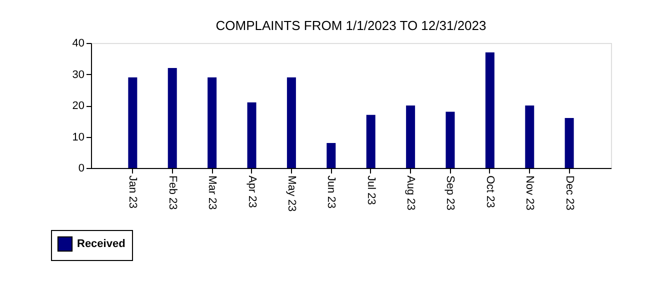 This screenshot has height=300, width=650. Describe the element at coordinates (351, 25) in the screenshot. I see `chart-title: COMPLAINTS FROM 1/1/2023 TO 12/31/2023` at that location.